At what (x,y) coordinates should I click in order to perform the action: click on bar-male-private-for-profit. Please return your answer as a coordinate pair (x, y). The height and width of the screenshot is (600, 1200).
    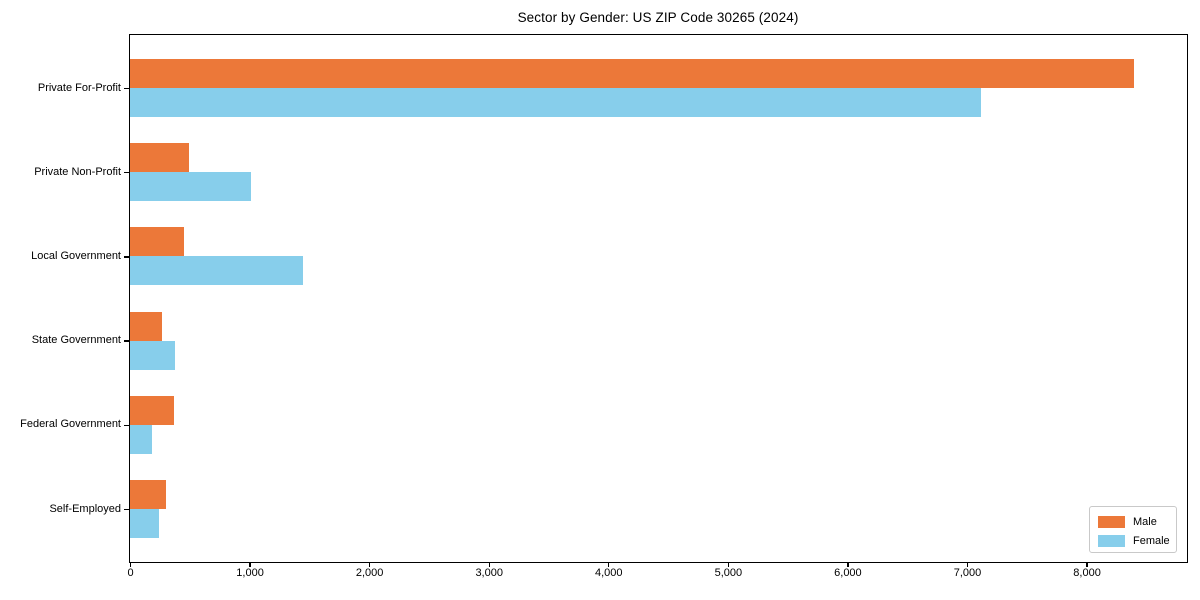
    Looking at the image, I should click on (632, 73).